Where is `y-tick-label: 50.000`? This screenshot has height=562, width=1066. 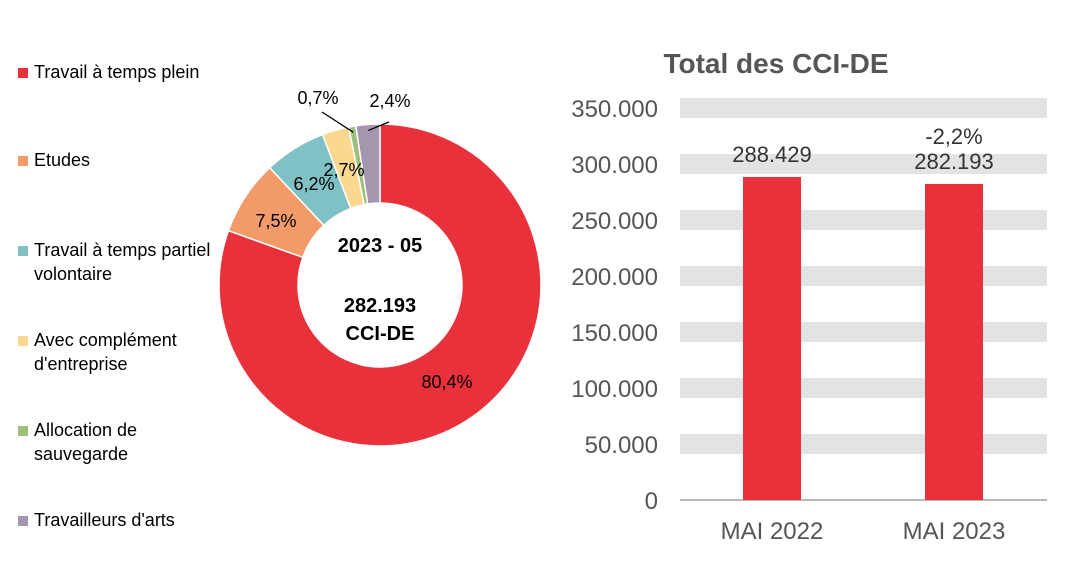 y-tick-label: 50.000 is located at coordinates (621, 445).